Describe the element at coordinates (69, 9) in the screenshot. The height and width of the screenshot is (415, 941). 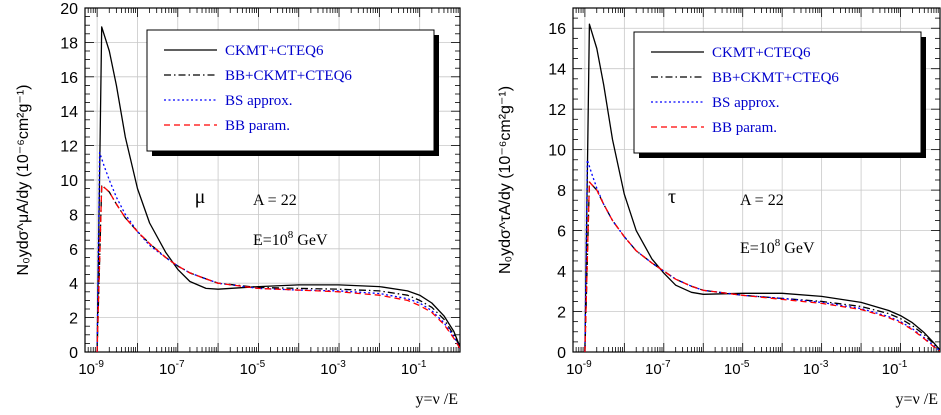
I see `y-tick-label: 20` at that location.